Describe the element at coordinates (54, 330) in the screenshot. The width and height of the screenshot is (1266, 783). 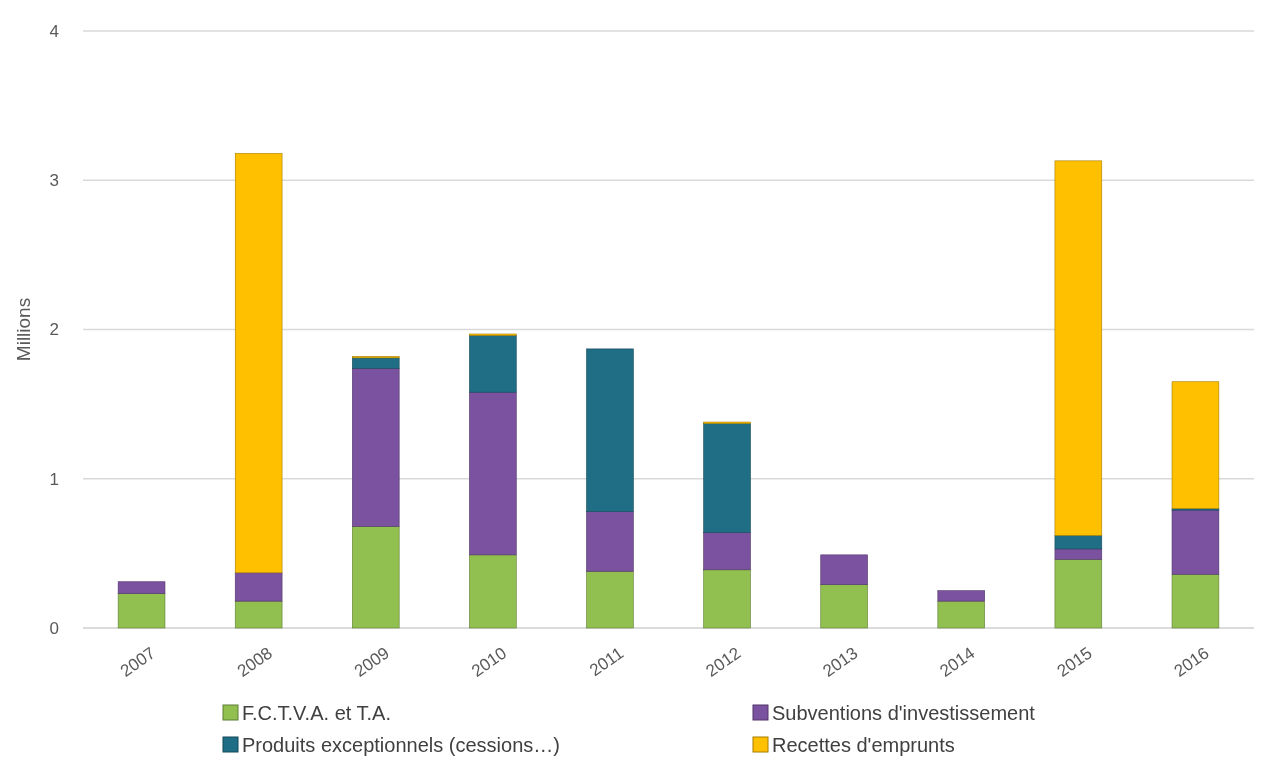
I see `y-tick-label: 2` at that location.